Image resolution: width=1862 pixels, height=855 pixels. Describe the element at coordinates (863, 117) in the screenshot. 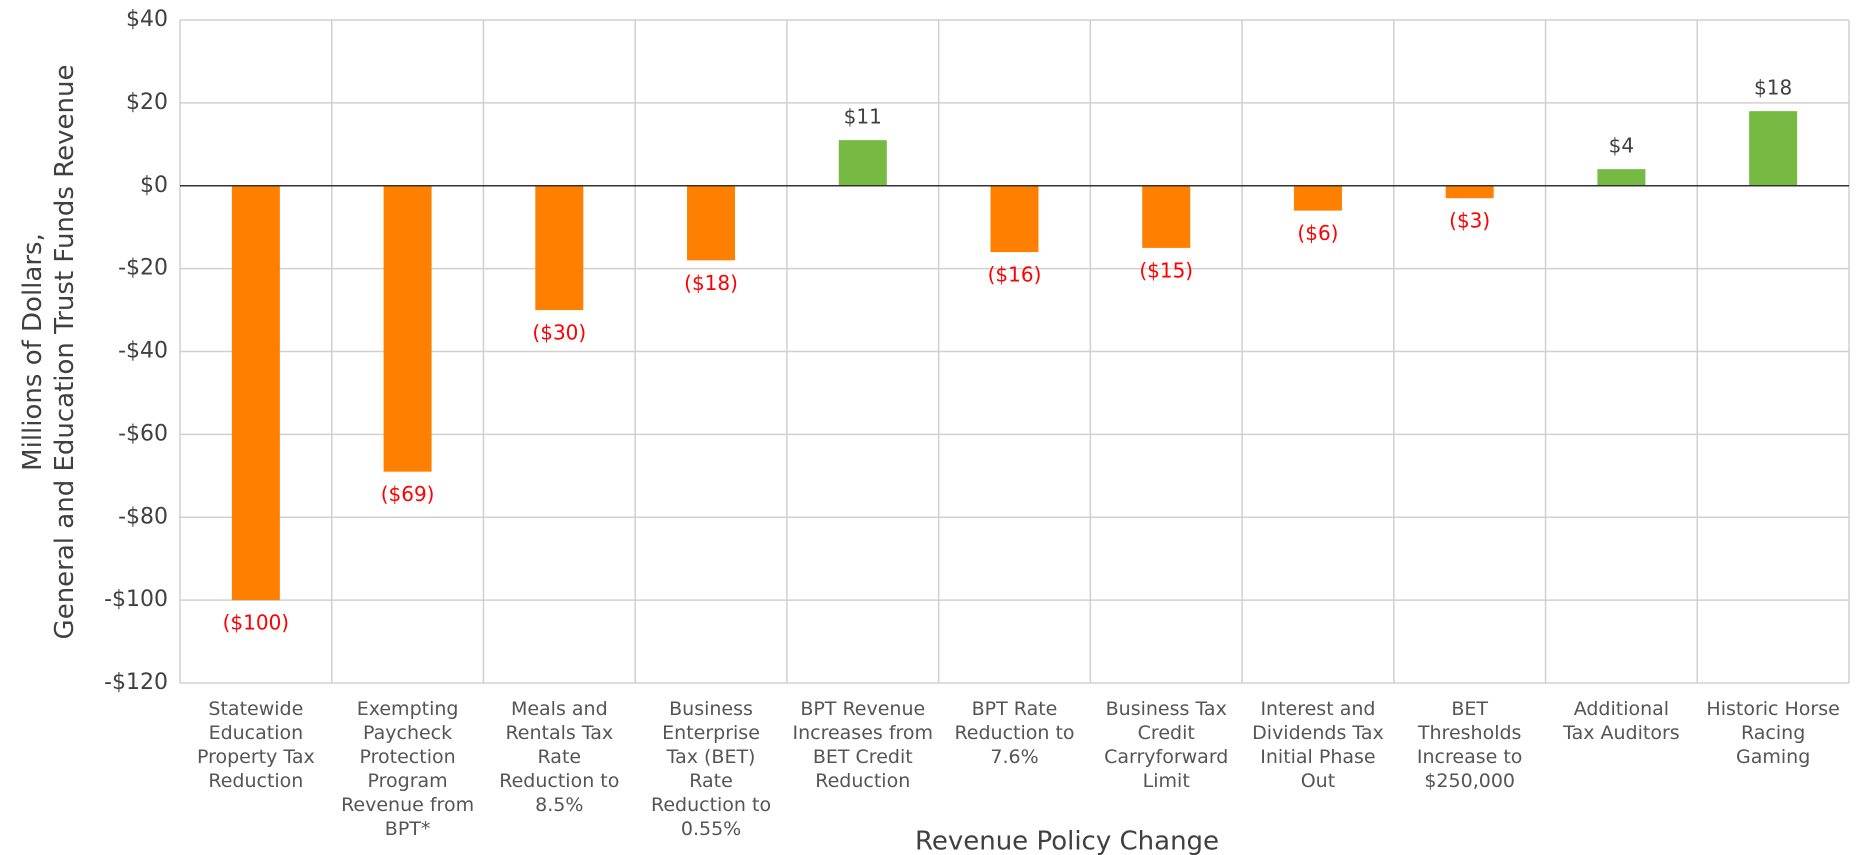

I see `value-label: $11` at that location.